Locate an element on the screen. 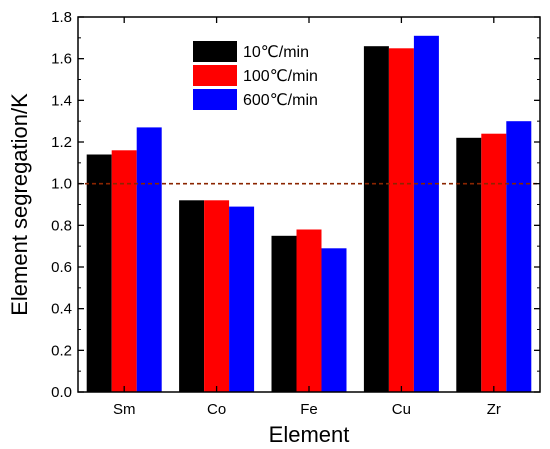 The width and height of the screenshot is (550, 449). x-tick-label-fe: Fe is located at coordinates (309, 409).